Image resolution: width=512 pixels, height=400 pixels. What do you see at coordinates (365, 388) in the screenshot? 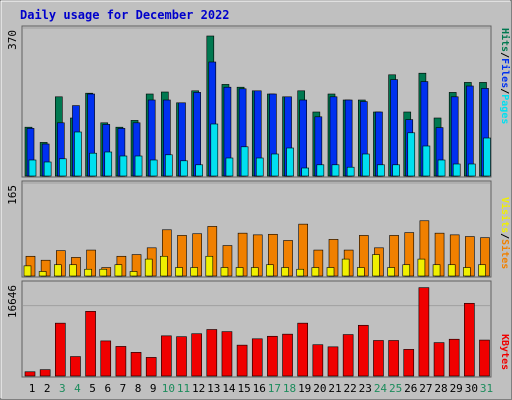
I see `x-tick-label: 23` at bounding box center [365, 388].